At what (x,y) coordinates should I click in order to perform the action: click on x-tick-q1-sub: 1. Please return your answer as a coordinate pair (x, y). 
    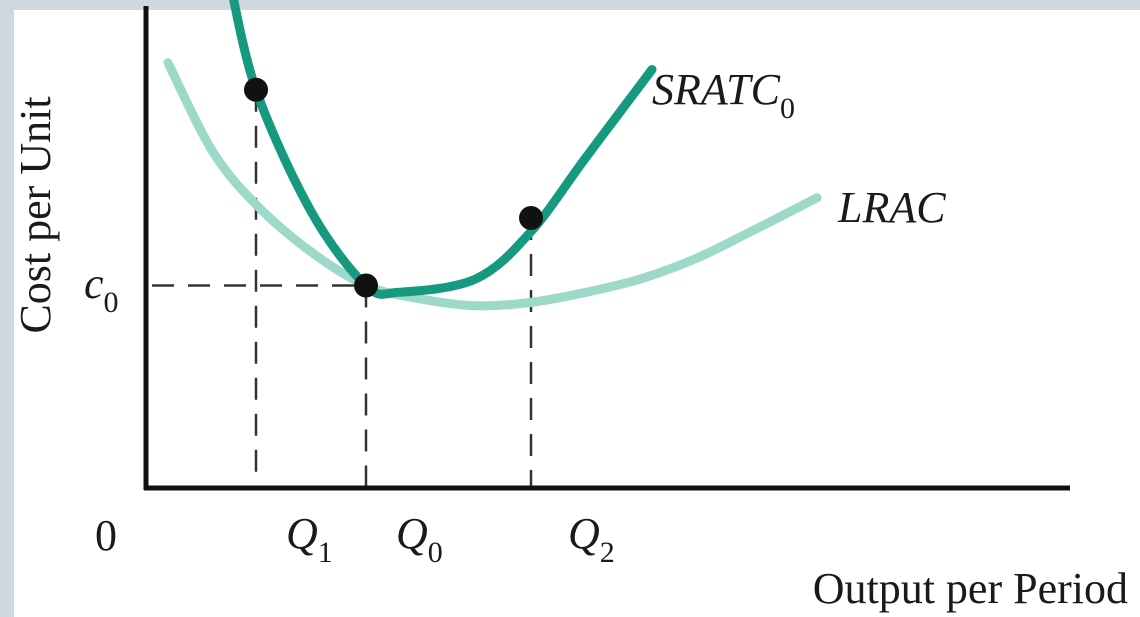
    Looking at the image, I should click on (325, 552).